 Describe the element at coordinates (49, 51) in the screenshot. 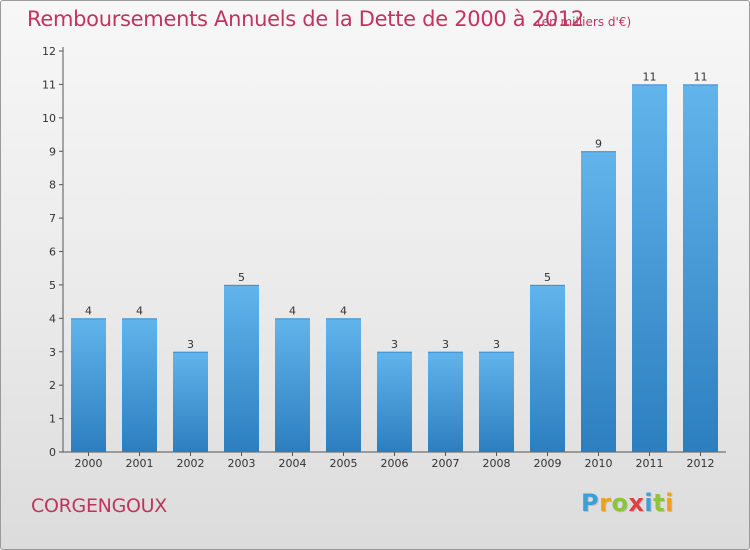

I see `y-tick-label: 12` at that location.